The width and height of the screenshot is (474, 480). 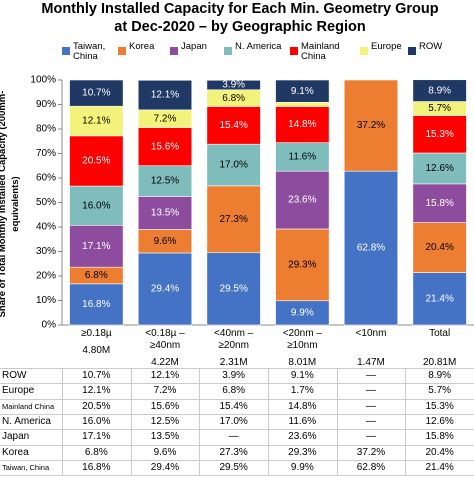 What do you see at coordinates (165, 391) in the screenshot?
I see `table-cell: 7.2%` at bounding box center [165, 391].